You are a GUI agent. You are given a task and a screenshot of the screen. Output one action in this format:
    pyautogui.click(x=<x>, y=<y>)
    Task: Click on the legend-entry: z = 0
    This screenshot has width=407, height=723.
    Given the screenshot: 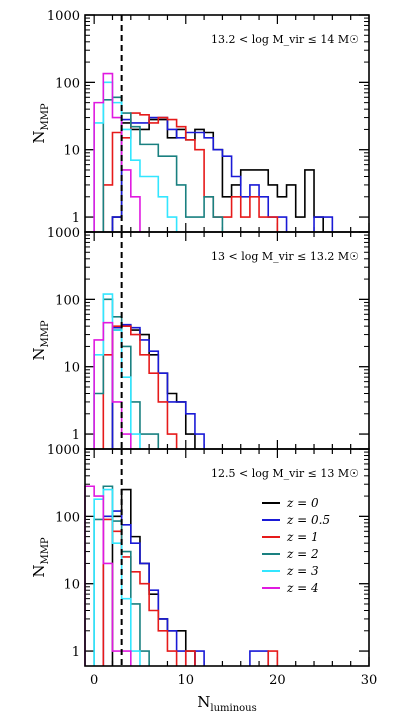 What is the action you would take?
    pyautogui.click(x=302, y=503)
    